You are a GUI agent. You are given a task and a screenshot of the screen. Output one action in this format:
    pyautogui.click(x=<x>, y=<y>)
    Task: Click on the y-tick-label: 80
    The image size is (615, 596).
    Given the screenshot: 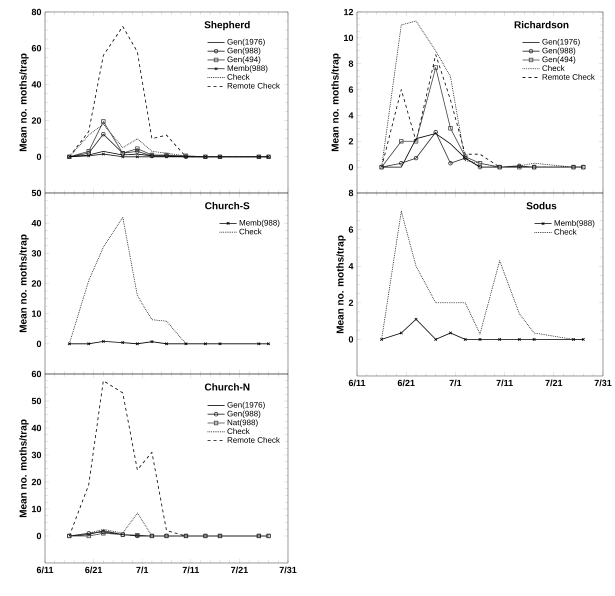 What is the action you would take?
    pyautogui.click(x=37, y=12)
    